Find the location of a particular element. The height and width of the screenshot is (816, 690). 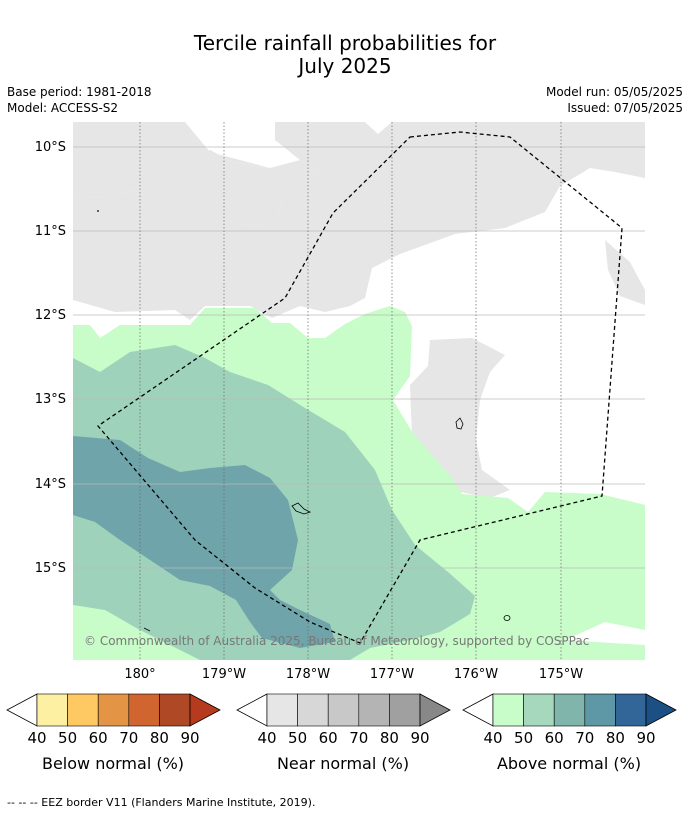

above-normal-60-region is located at coordinates (204, 542).